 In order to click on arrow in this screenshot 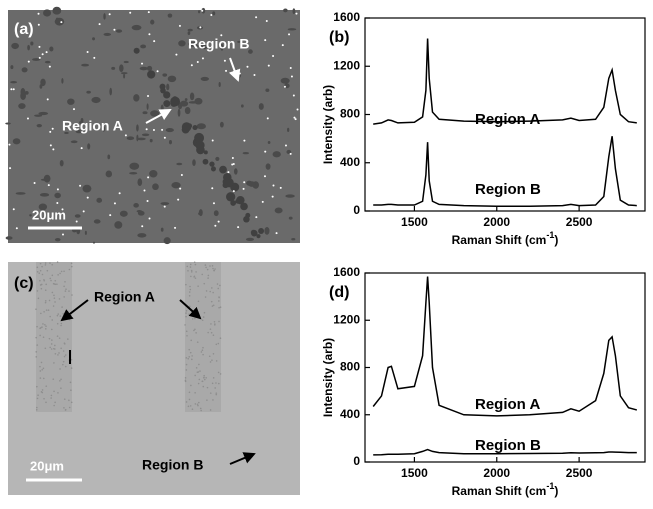, I will do `click(234, 69)`.